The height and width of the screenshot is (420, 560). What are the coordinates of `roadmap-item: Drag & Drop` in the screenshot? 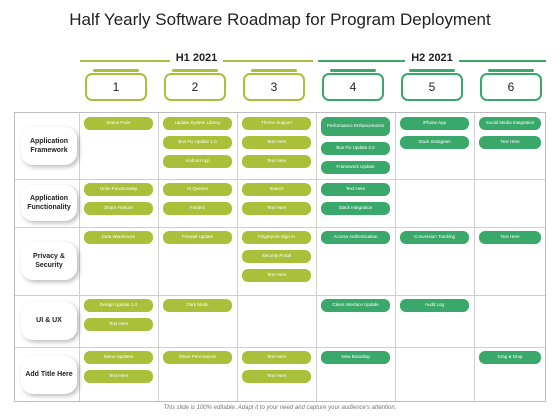 It's located at (510, 357).